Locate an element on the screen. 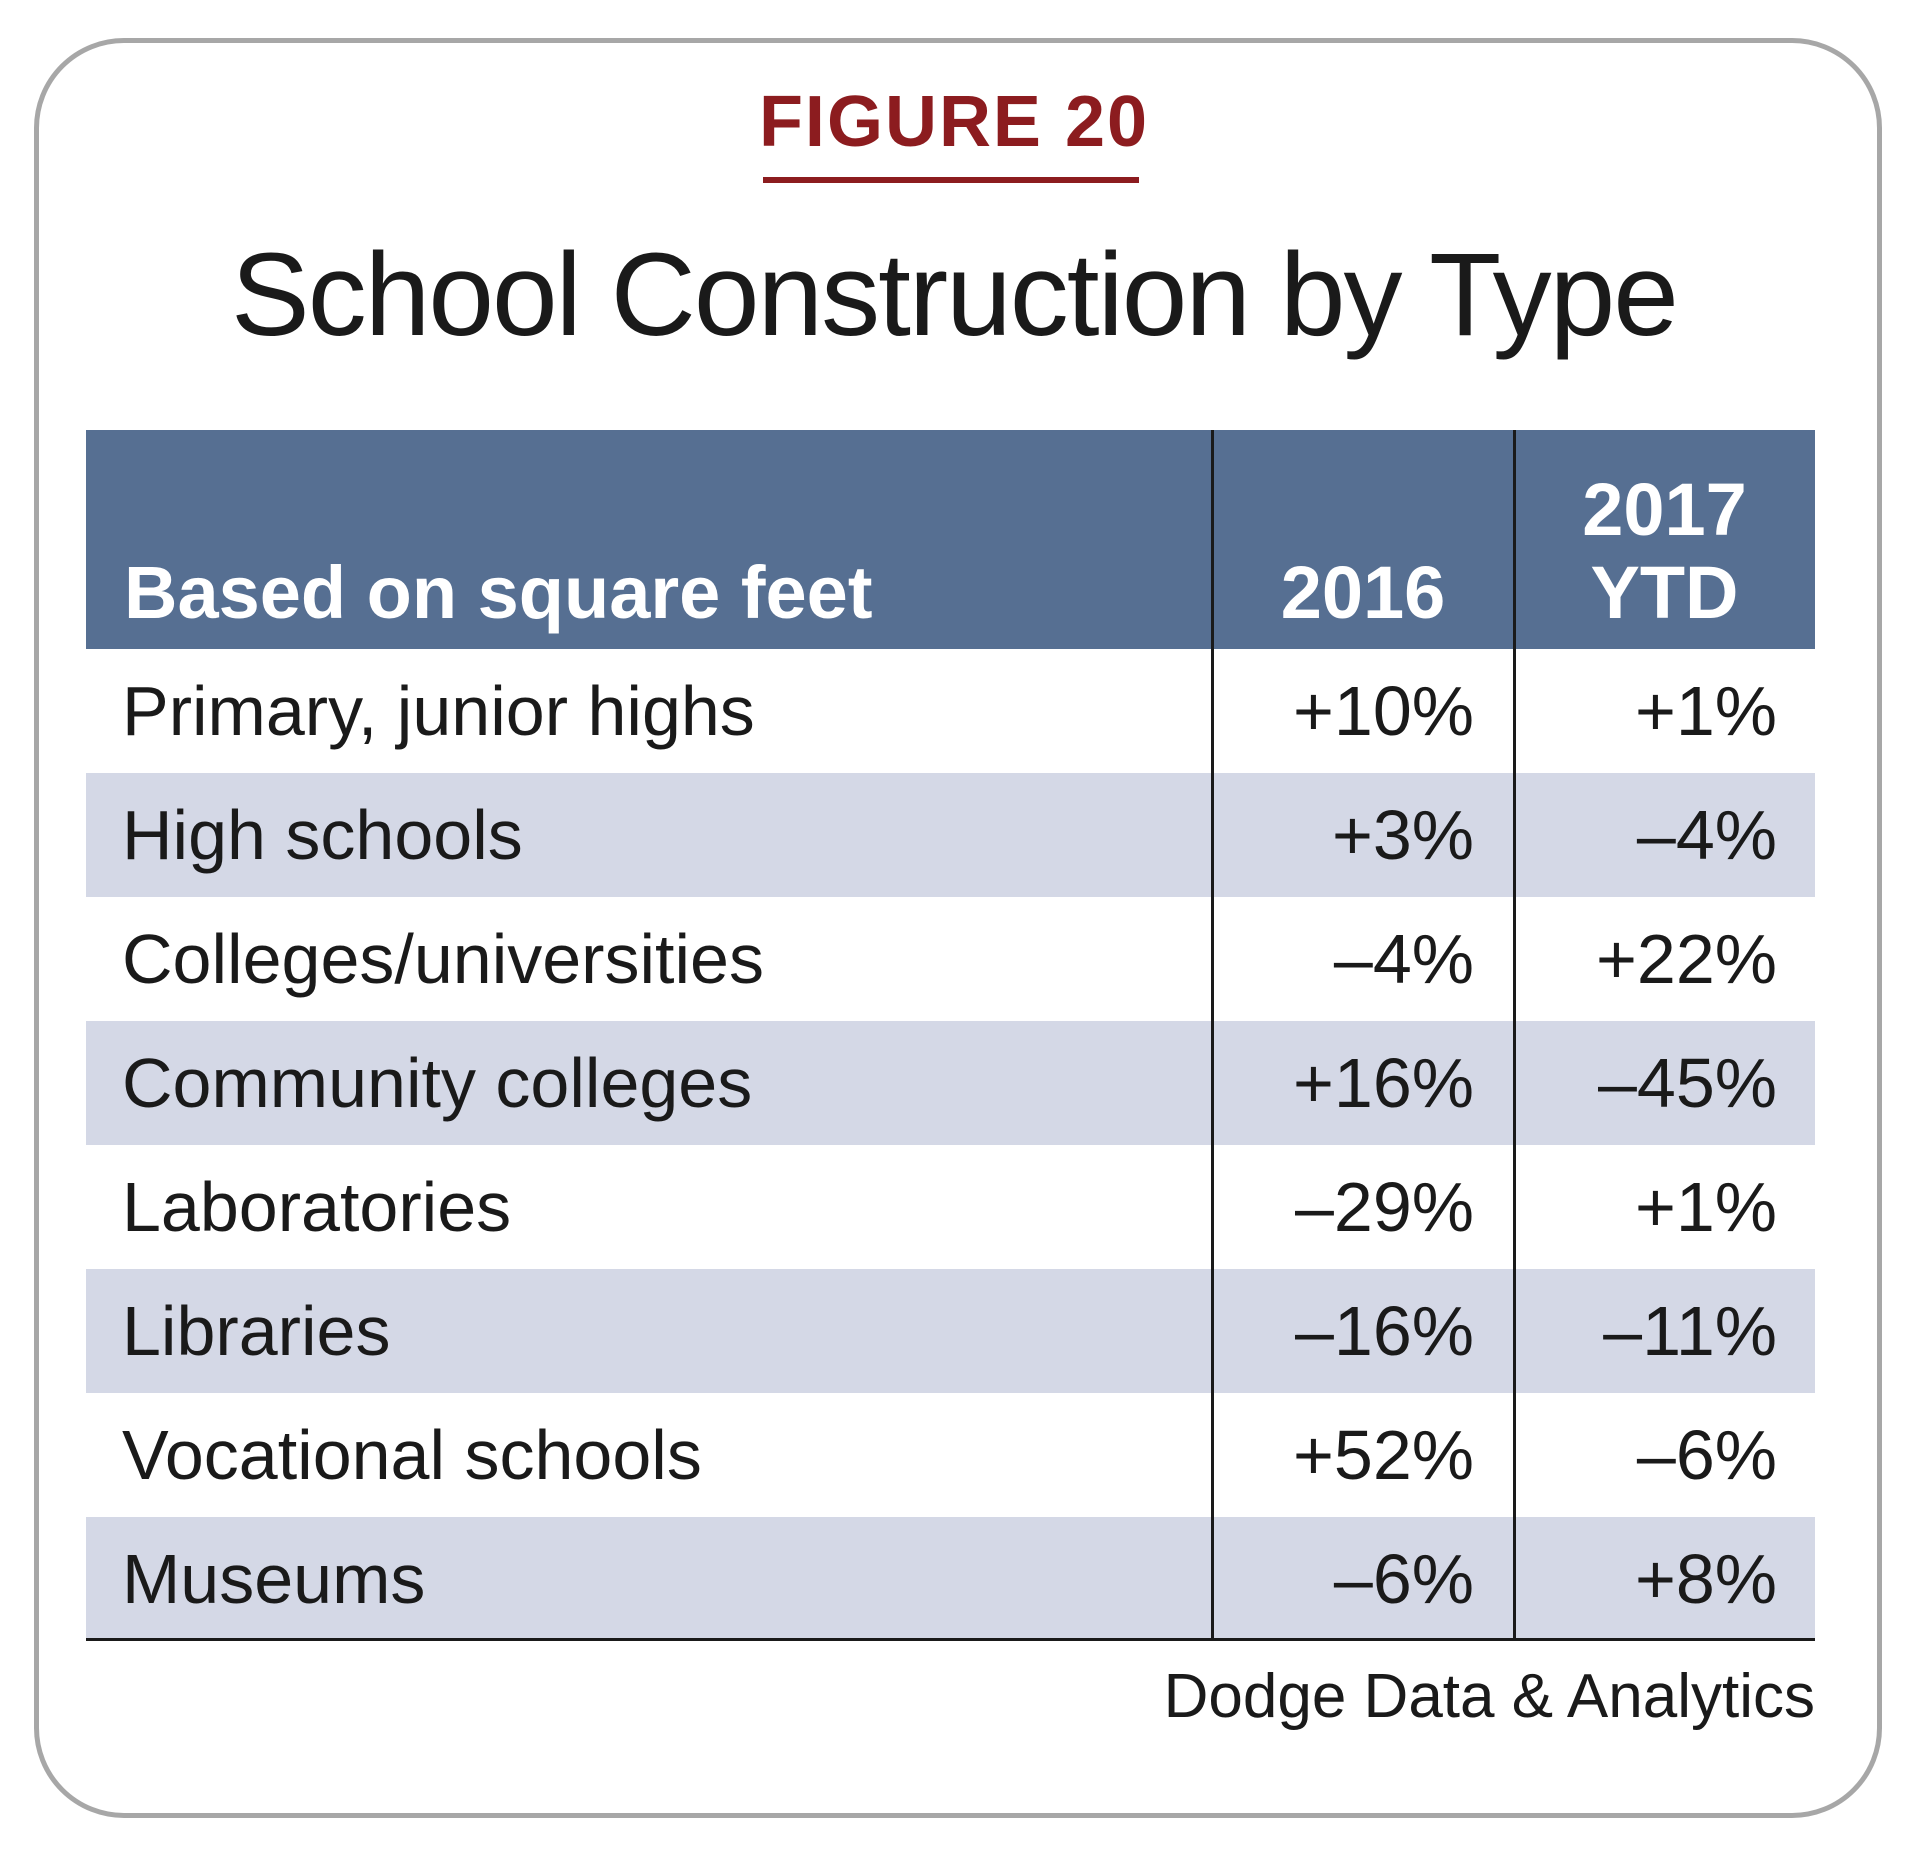  column-divider-2017 is located at coordinates (1514, 1035).